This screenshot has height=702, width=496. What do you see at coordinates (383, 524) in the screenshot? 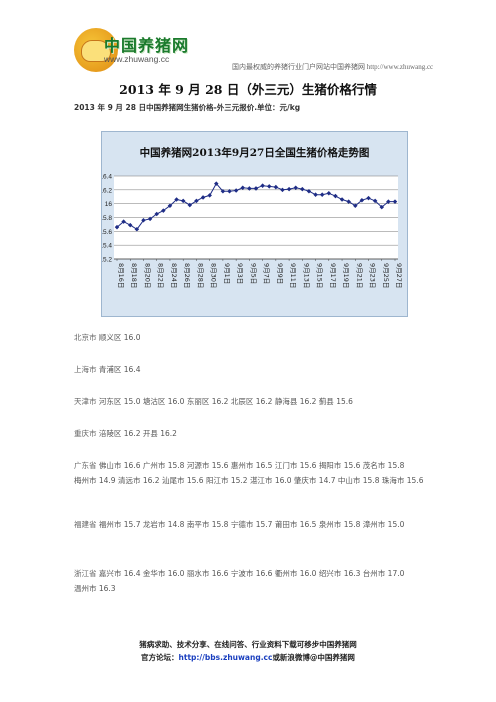
I see `city-price: 漳州市 15.0` at bounding box center [383, 524].